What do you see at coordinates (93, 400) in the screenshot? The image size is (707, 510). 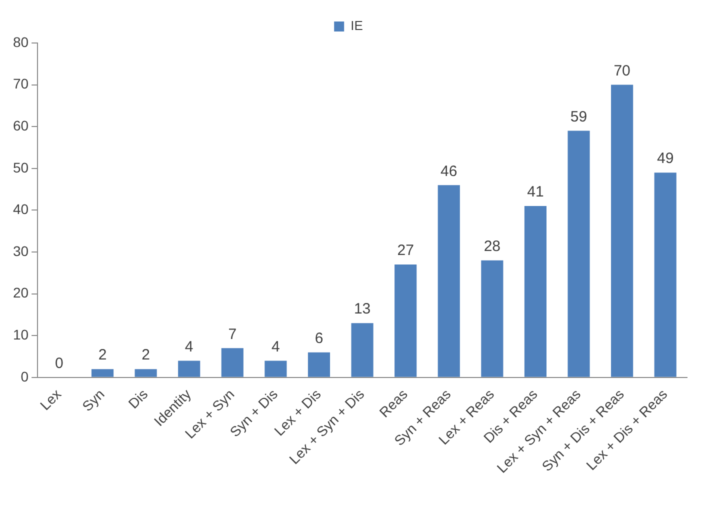 I see `x-tick-label: Syn` at bounding box center [93, 400].